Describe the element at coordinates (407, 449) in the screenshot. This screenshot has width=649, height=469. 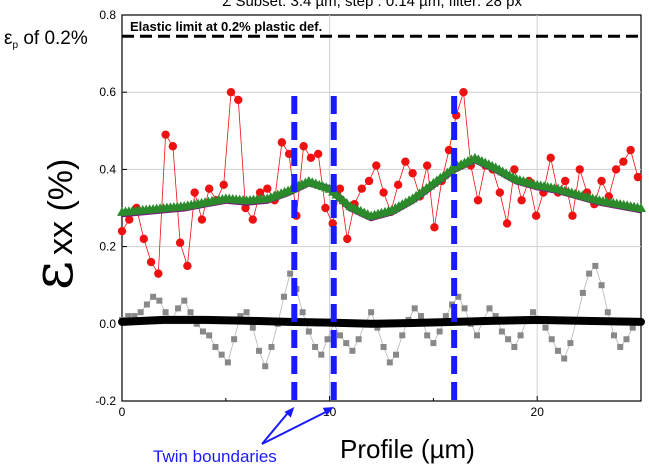
I see `x-axis-label: Profile (µm)` at that location.